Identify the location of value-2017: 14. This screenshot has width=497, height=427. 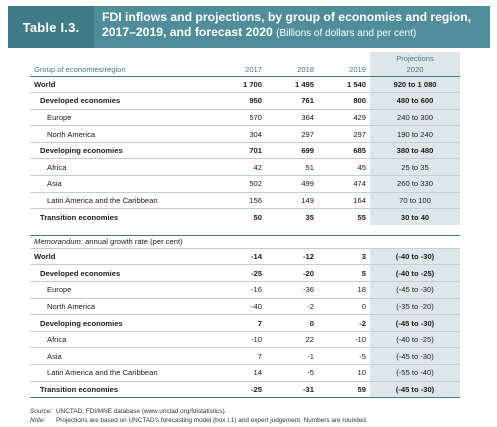
(240, 373).